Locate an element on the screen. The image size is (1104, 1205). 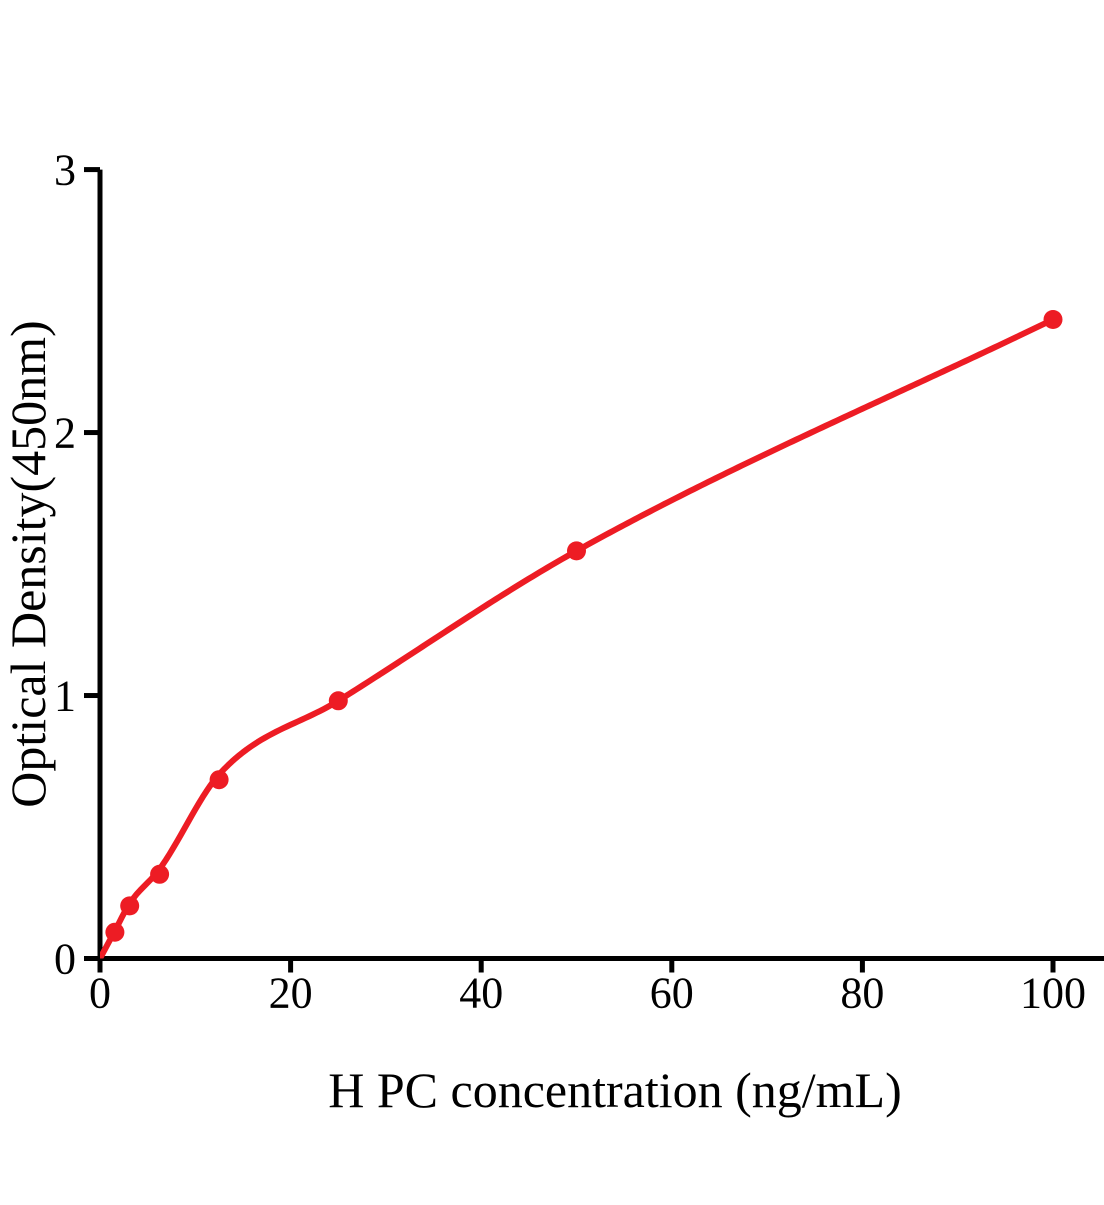
y-tick-label-1: 1 is located at coordinates (65, 696).